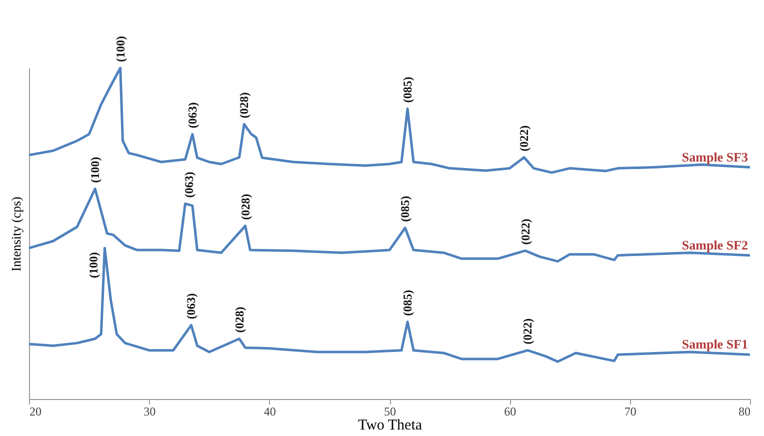  What do you see at coordinates (715, 344) in the screenshot?
I see `series-label: Sample SF1` at bounding box center [715, 344].